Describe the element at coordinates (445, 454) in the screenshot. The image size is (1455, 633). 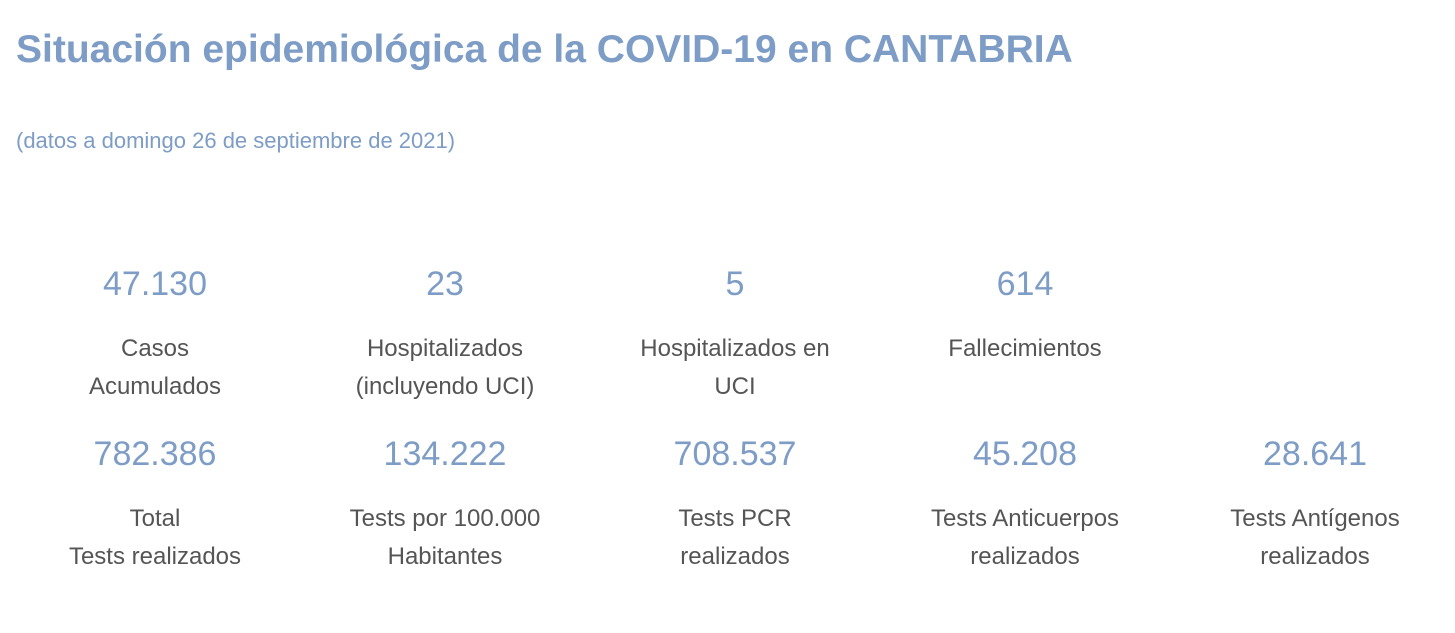
I see `stat-value: 134.222` at that location.